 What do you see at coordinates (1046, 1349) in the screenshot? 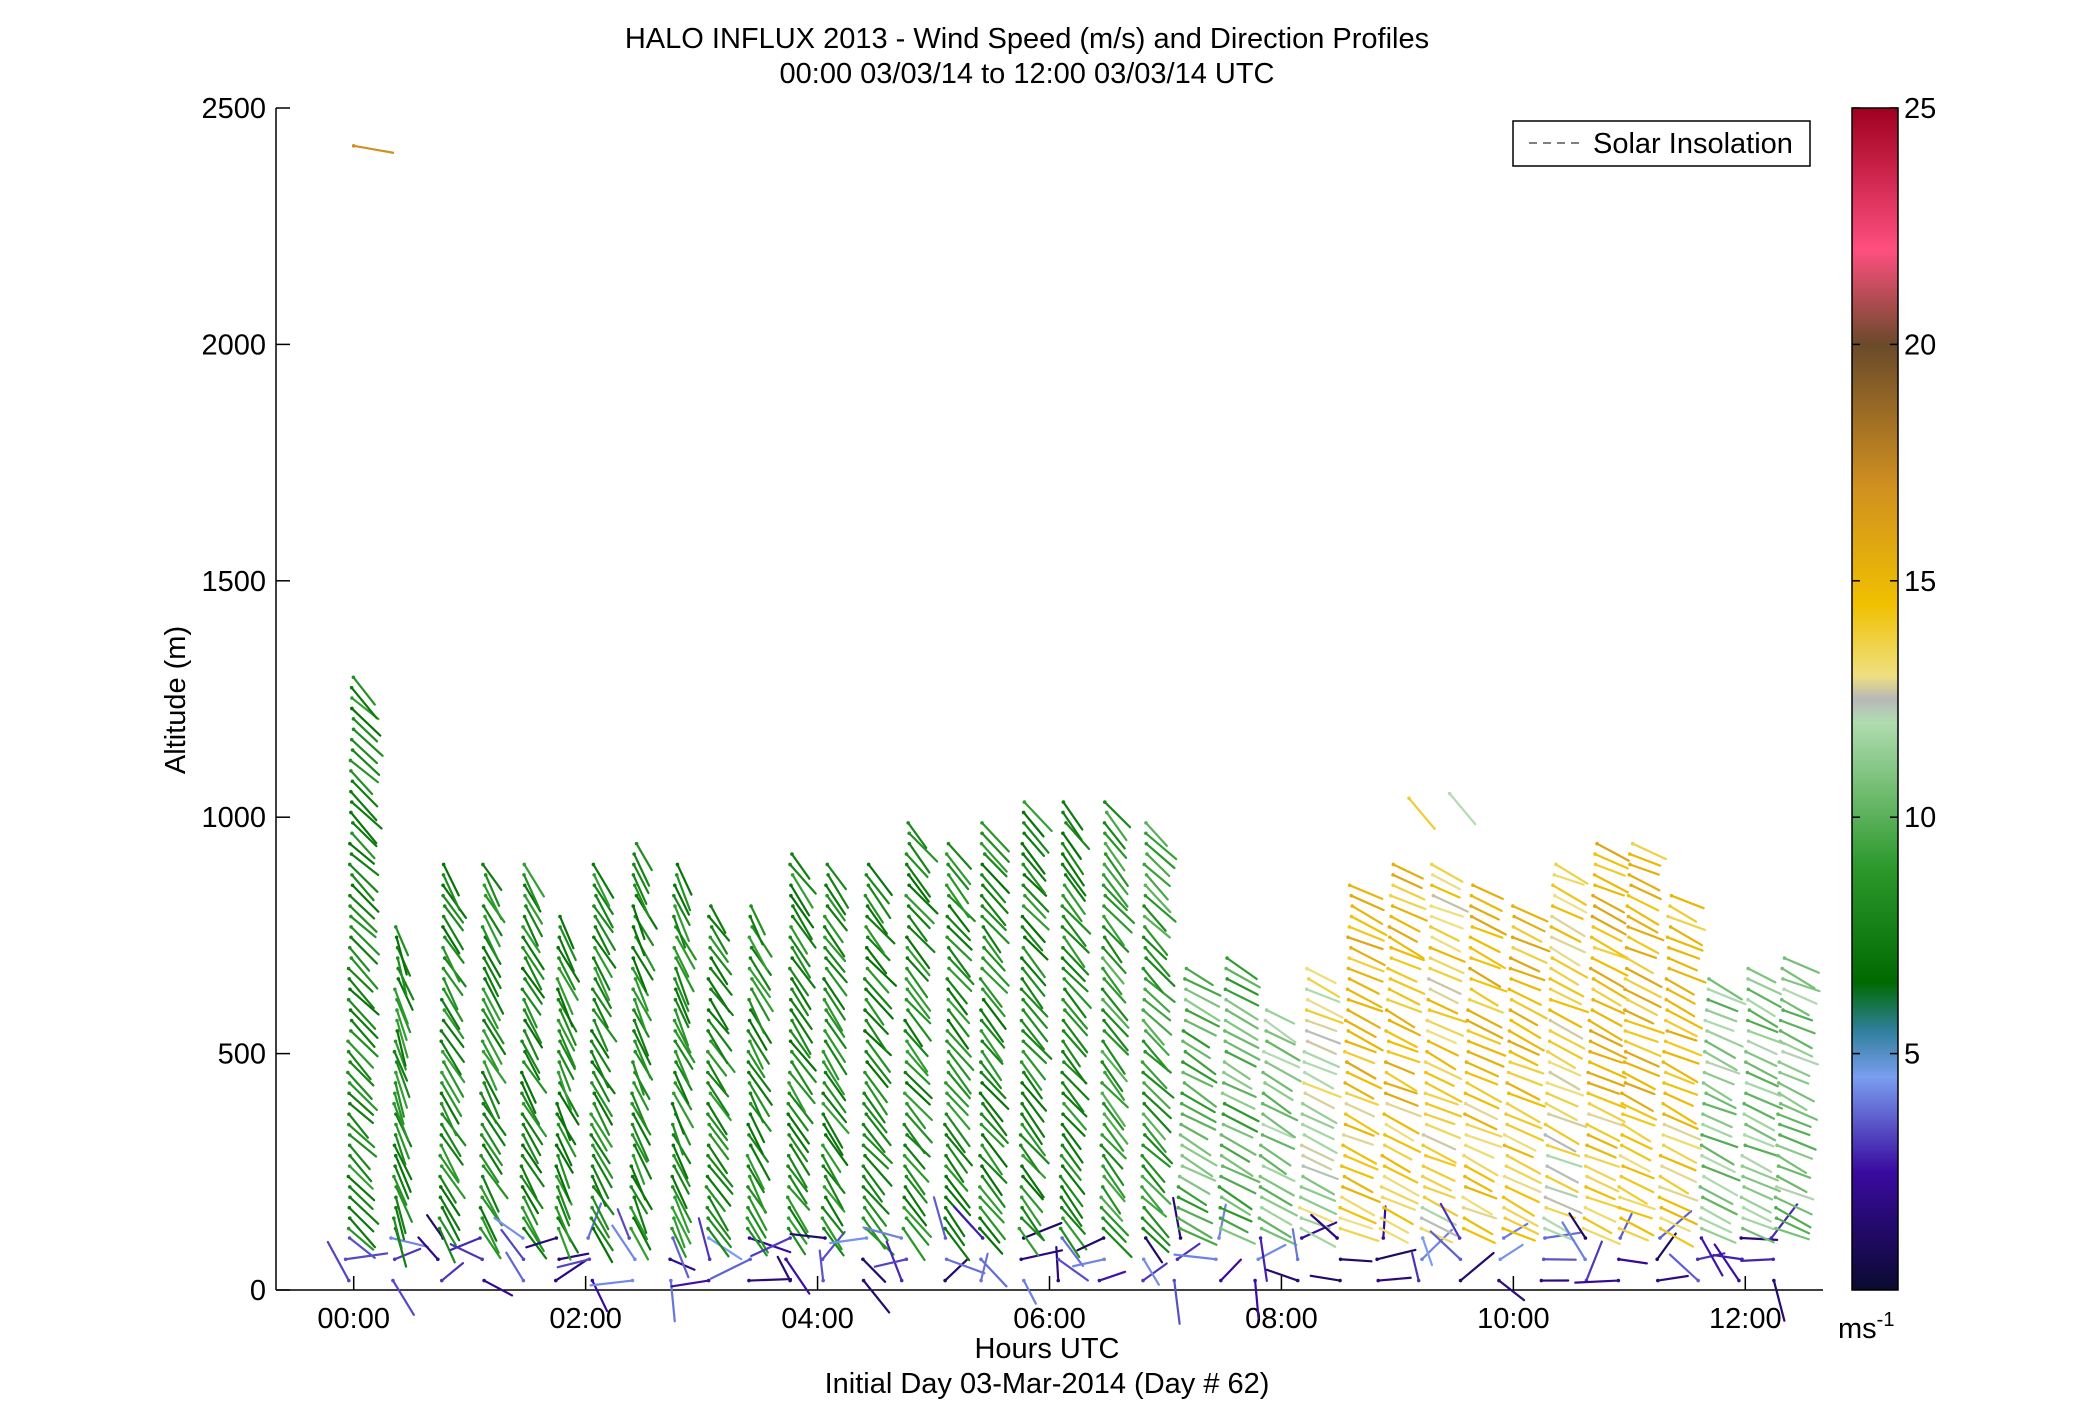
I see `x-axis-label: Hours UTC` at bounding box center [1046, 1349].